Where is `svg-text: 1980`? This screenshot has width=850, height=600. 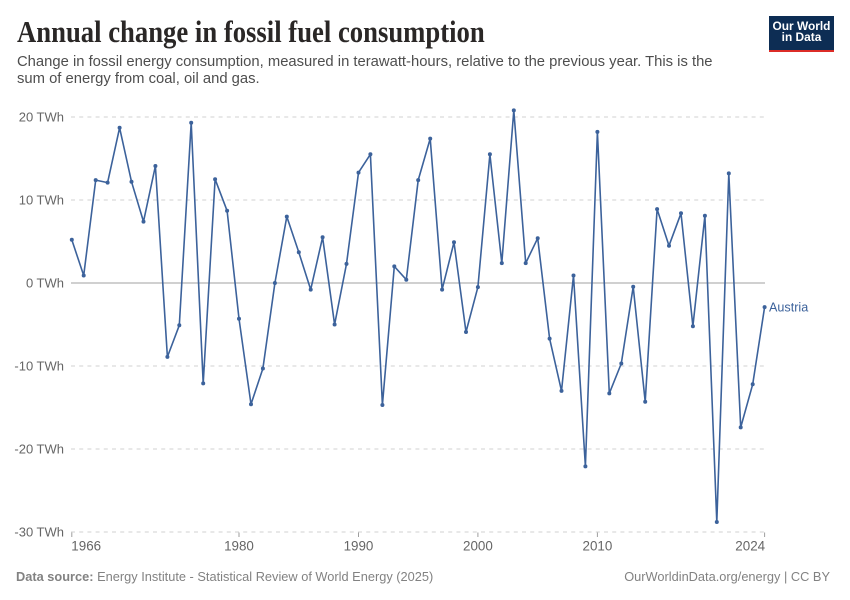
svg-text: 1980 is located at coordinates (239, 546).